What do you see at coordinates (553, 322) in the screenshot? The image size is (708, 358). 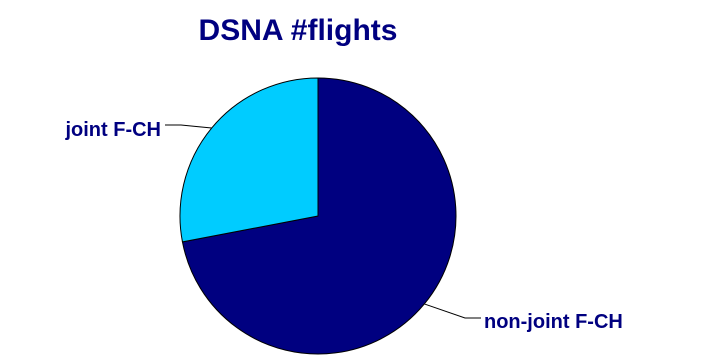 I see `slice-label-non-joint-f-ch: non-joint F-CH` at bounding box center [553, 322].